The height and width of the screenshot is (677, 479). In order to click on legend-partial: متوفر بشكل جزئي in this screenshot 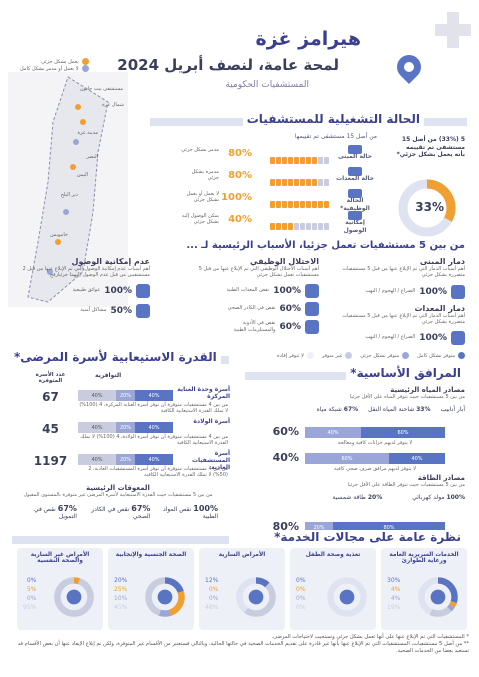, I will do `click(385, 355)`.